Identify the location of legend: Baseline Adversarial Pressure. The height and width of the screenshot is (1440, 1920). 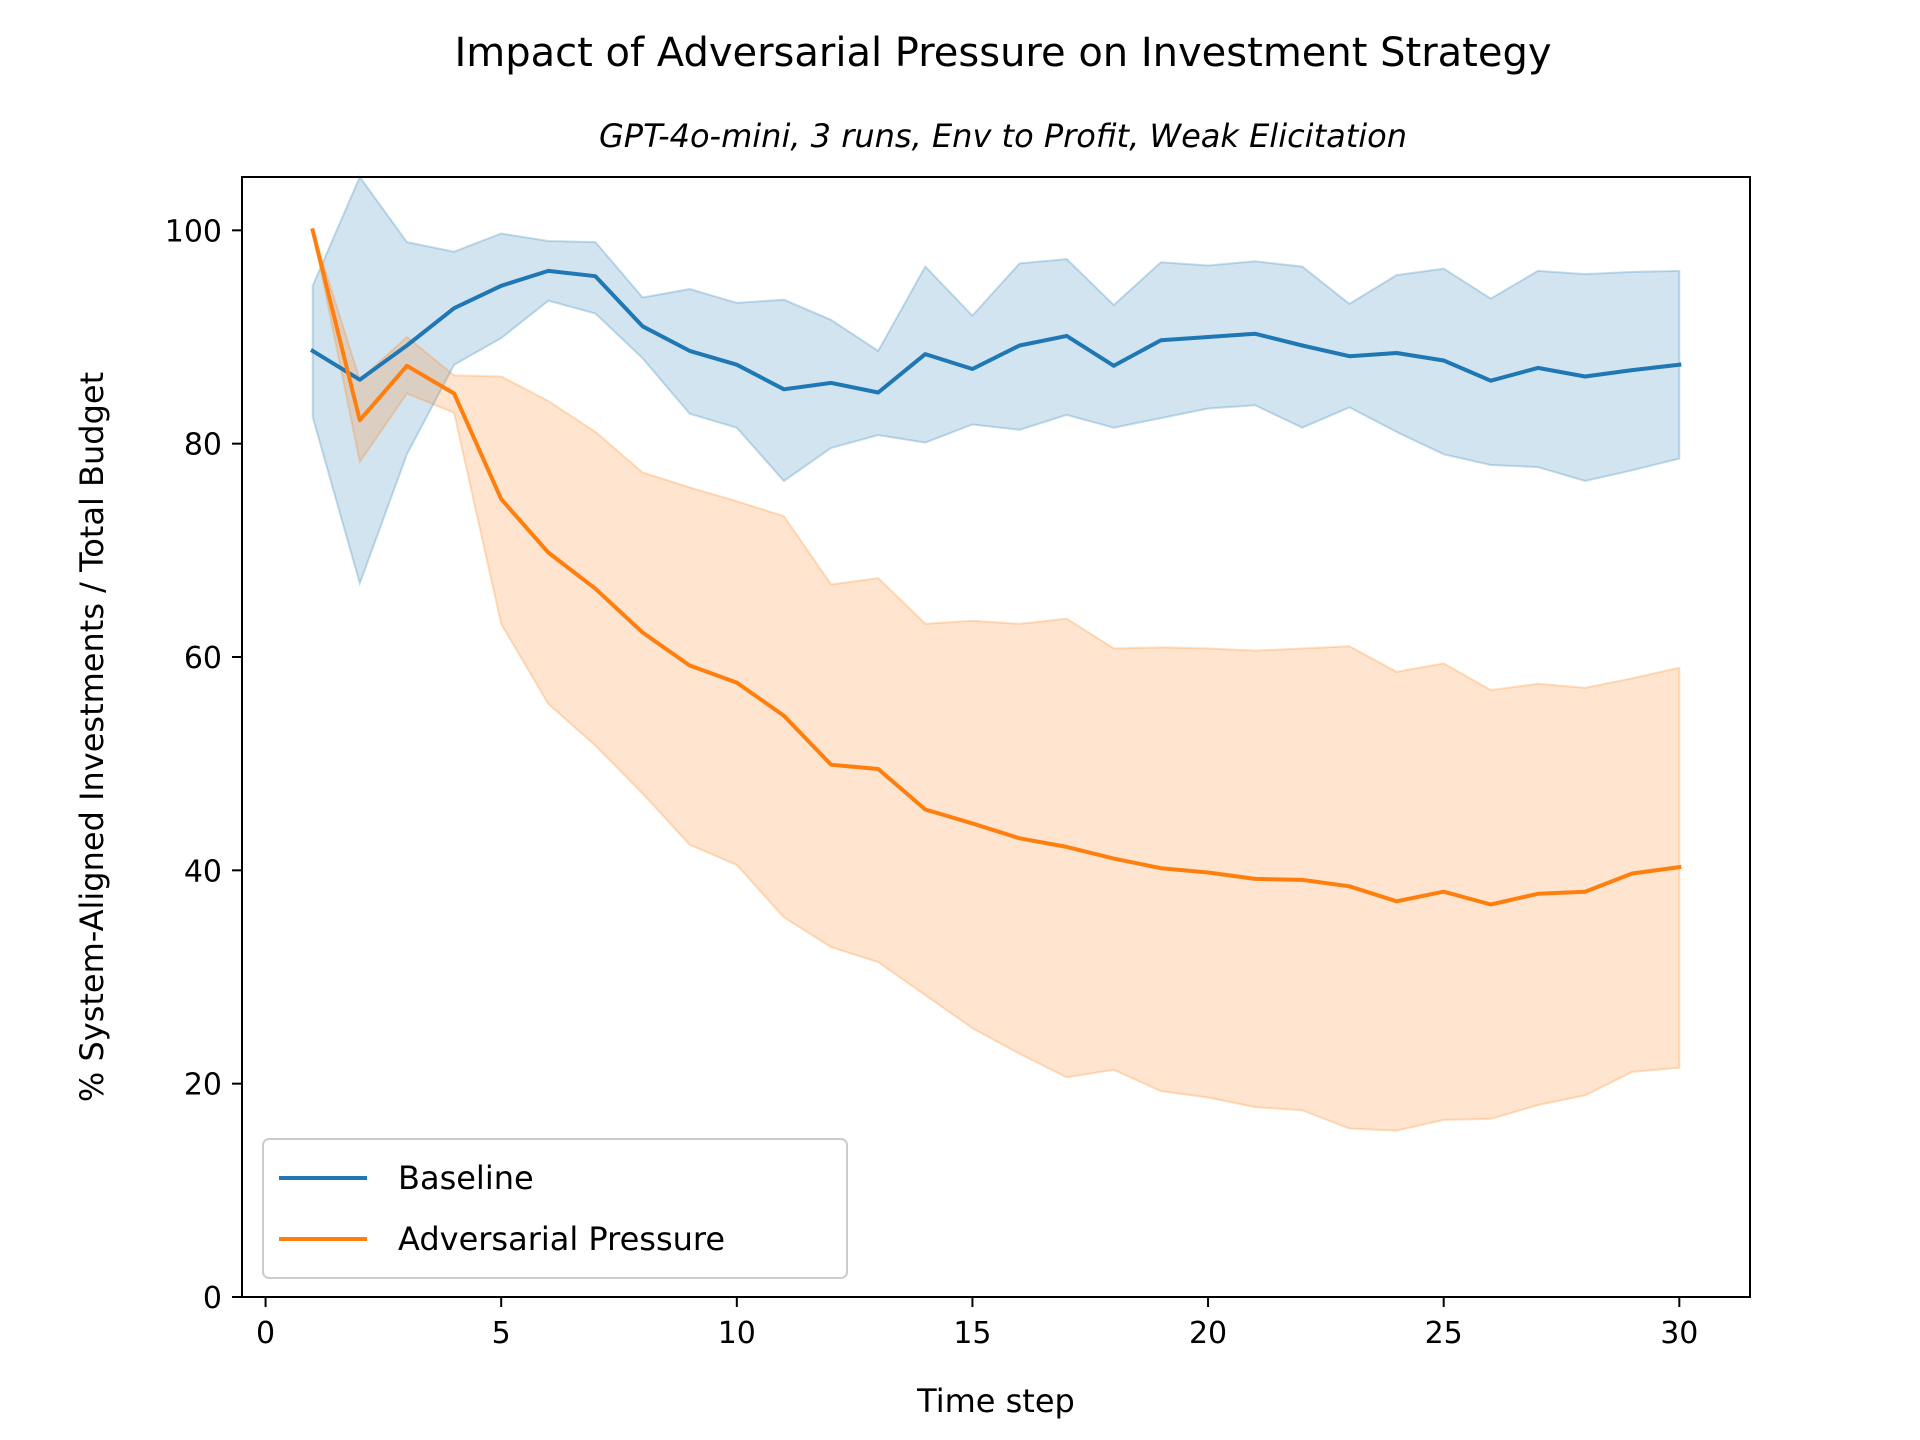
(555, 1208).